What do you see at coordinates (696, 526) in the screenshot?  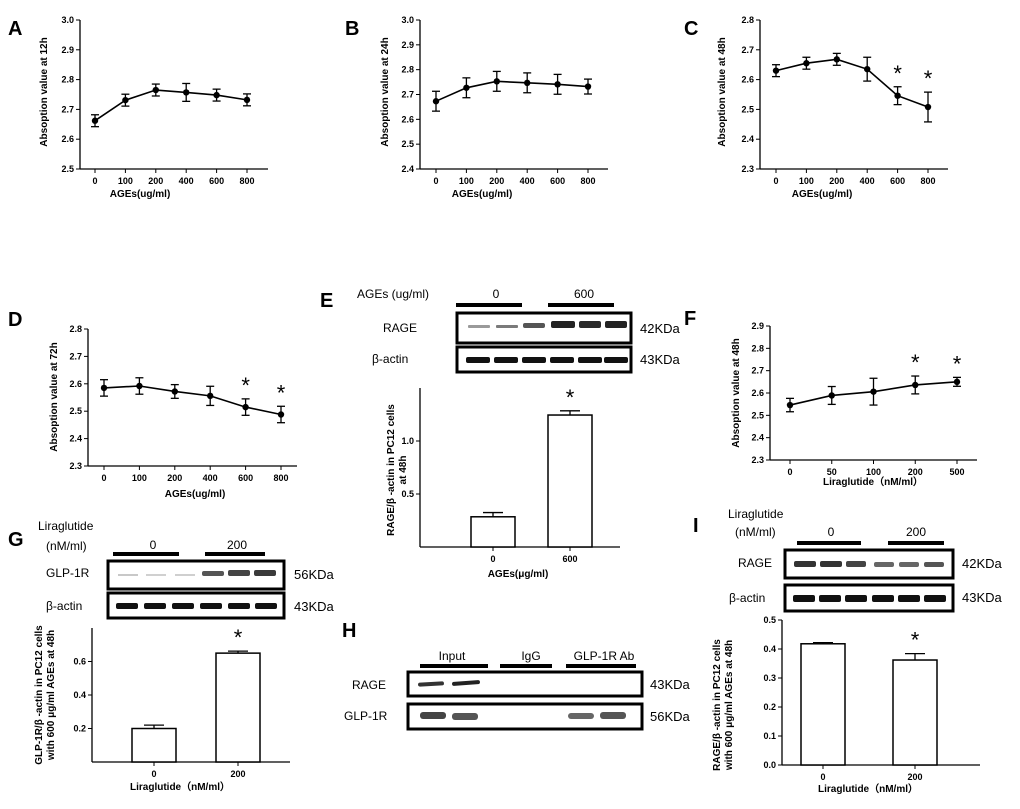 I see `panel-label-i: I` at bounding box center [696, 526].